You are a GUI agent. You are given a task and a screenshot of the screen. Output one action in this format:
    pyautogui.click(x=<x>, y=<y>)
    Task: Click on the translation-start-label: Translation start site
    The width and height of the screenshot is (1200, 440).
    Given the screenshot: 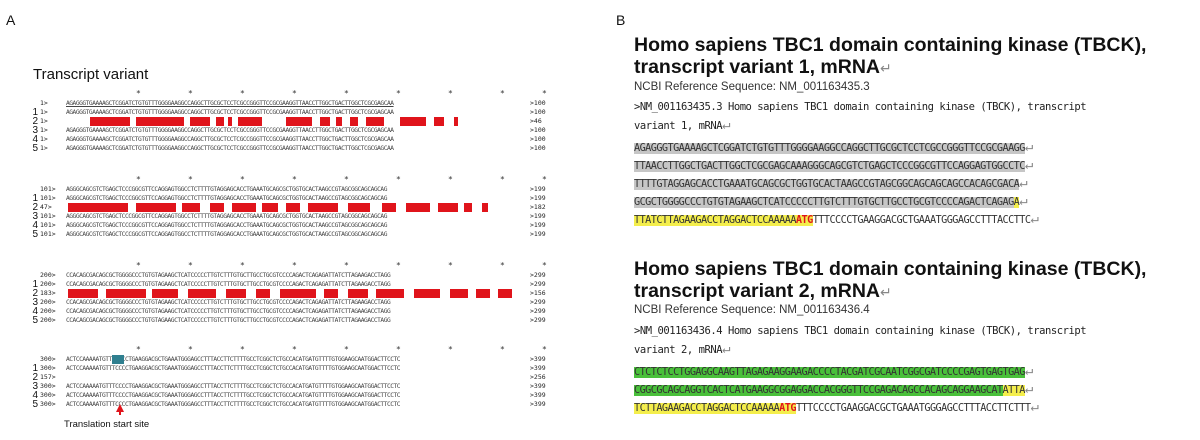 What is the action you would take?
    pyautogui.click(x=107, y=424)
    